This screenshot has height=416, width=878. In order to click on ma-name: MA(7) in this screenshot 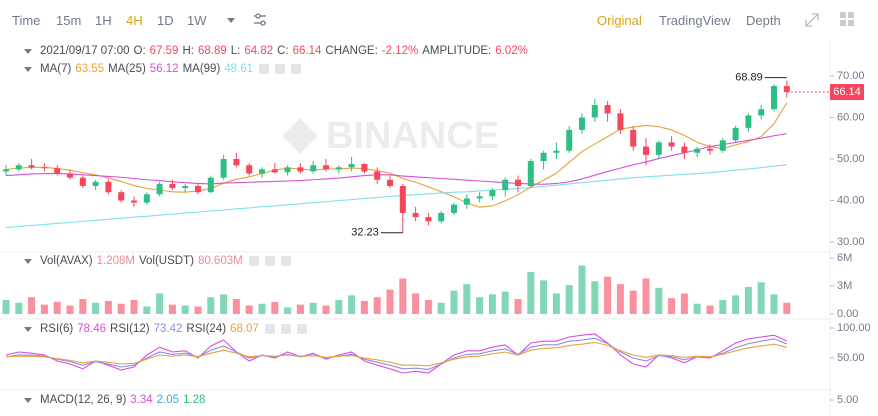, I will do `click(56, 69)`.